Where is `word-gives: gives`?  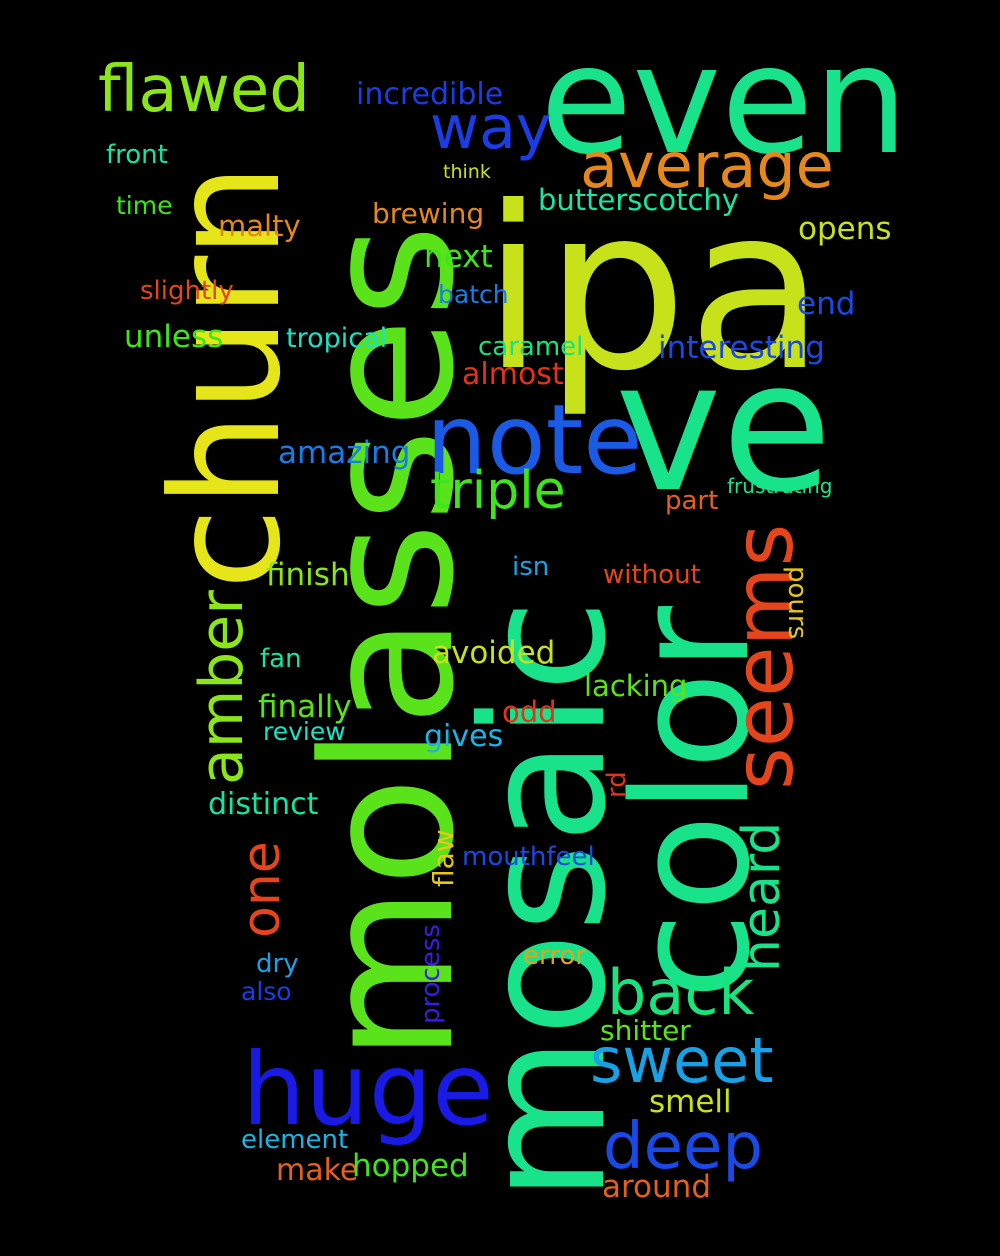
word-gives: gives is located at coordinates (464, 736).